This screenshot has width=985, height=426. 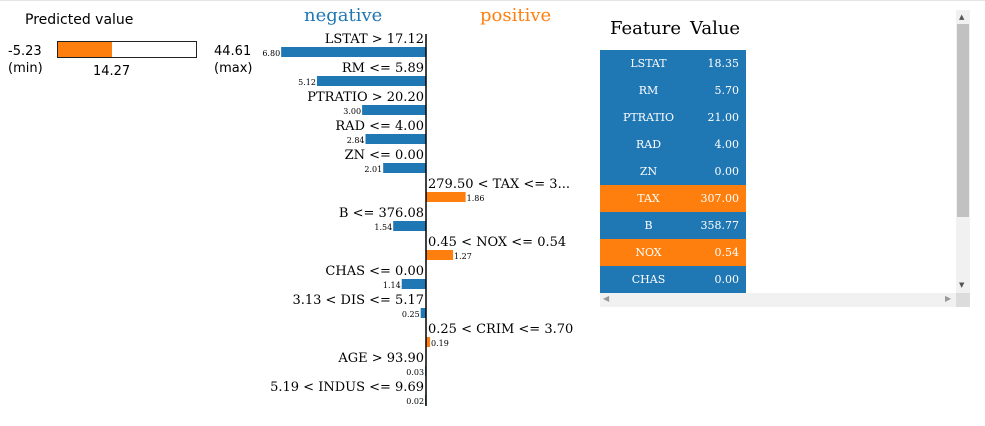 I want to click on table-row: LSTAT 18.35, so click(x=673, y=63).